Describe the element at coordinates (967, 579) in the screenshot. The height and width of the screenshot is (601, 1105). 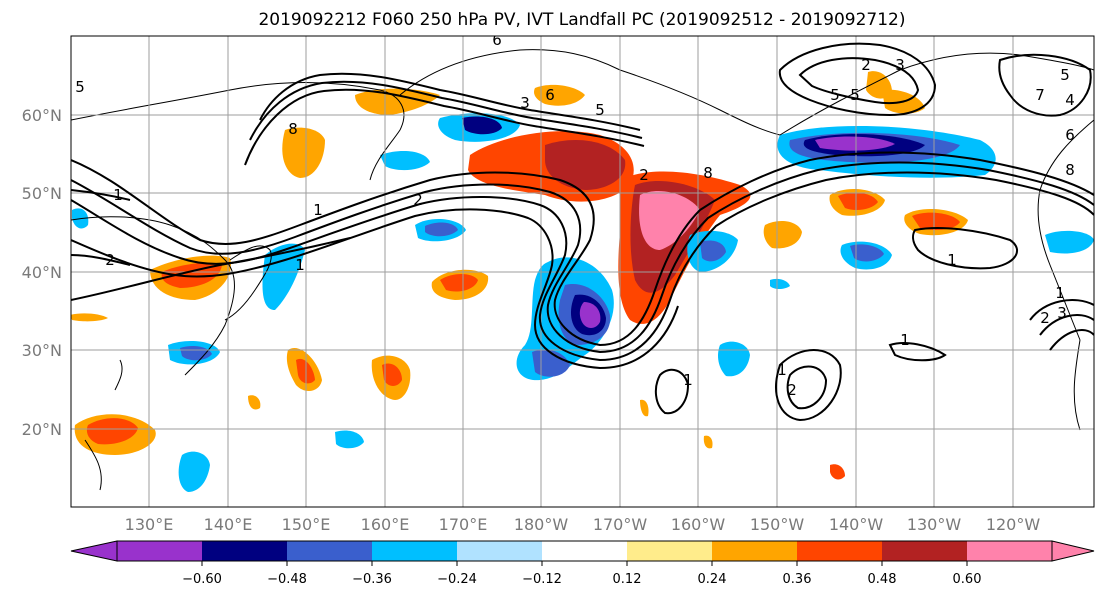
I see `colorbar-tick-label: 0.60` at that location.